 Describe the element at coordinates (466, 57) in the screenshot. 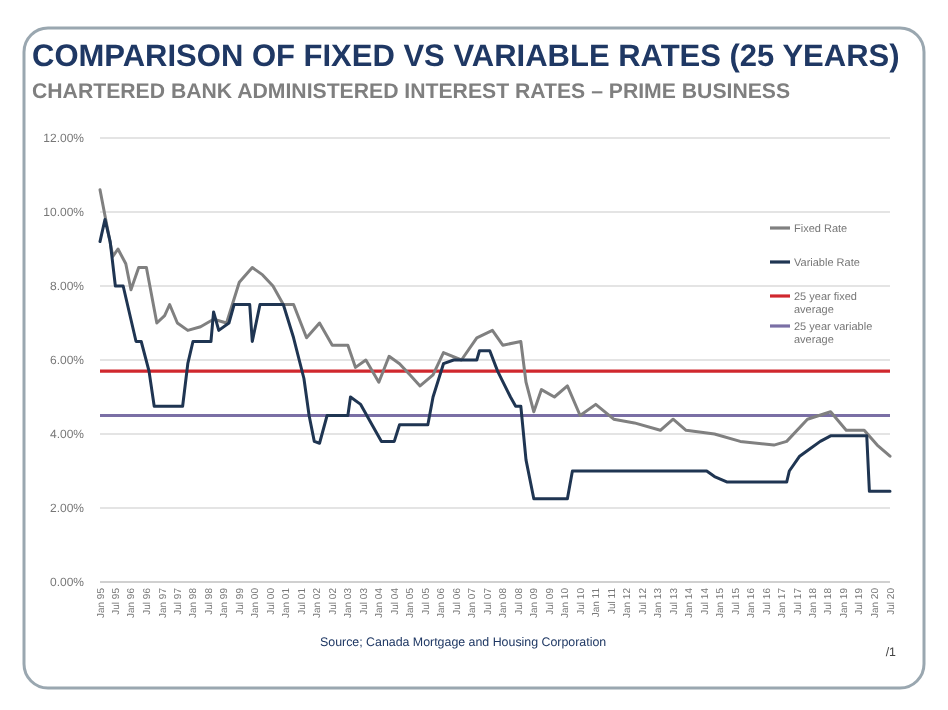

I see `chart-title: COMPARISON OF FIXED VS VARIABLE RATES (25 YEARS)` at that location.